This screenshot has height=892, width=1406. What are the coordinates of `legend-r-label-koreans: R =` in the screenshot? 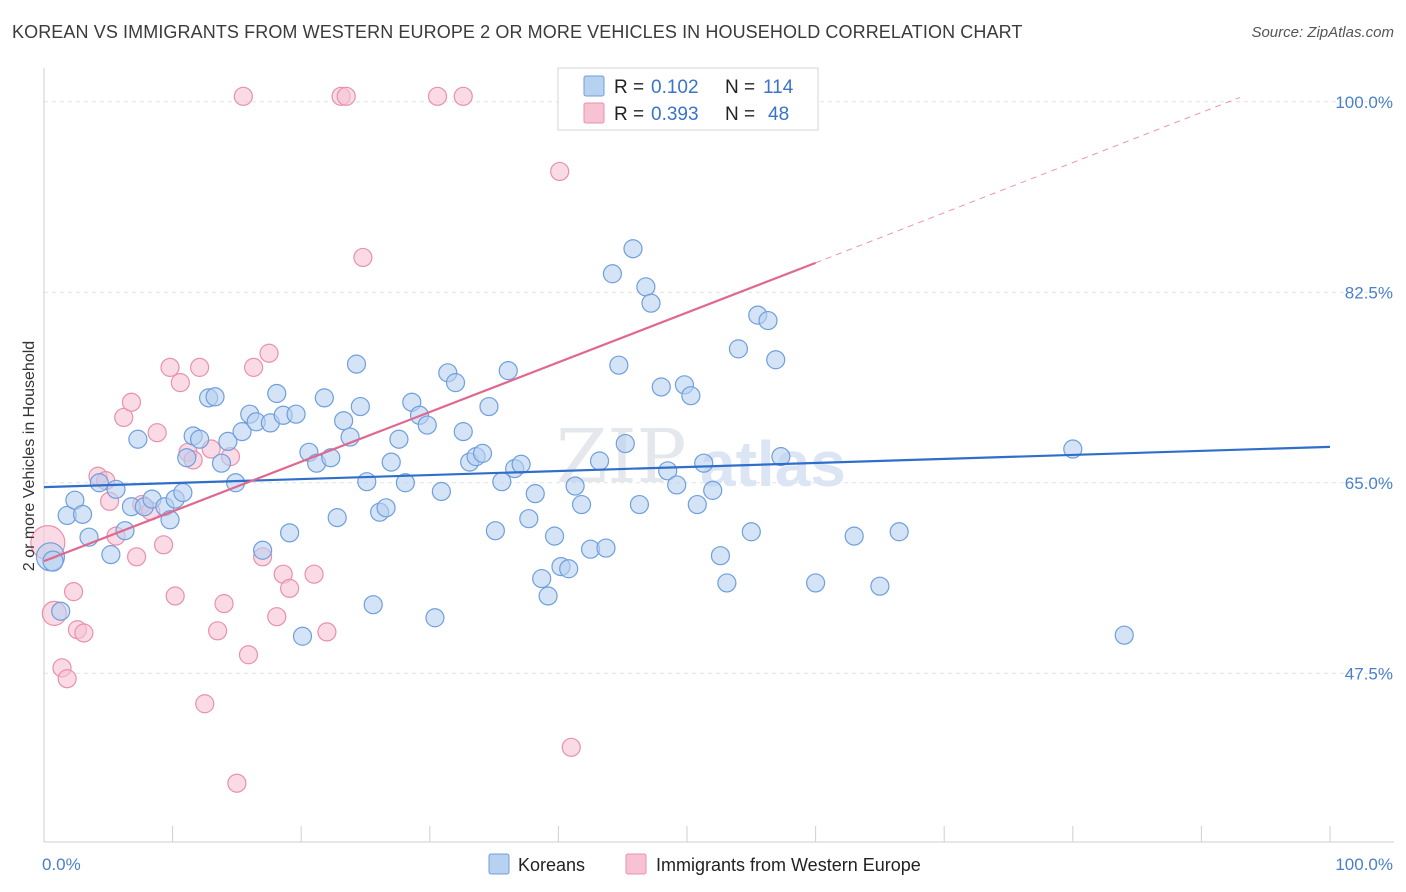 It's located at (629, 87).